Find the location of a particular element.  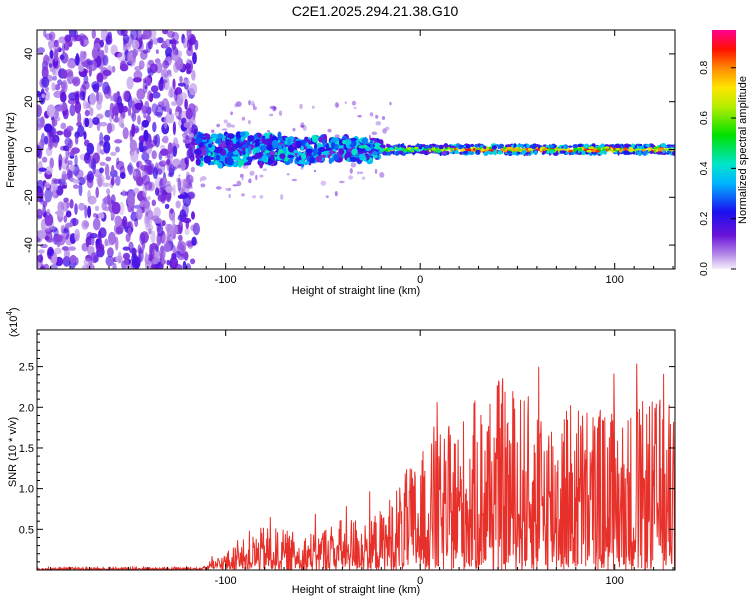

y-tick-label: 2.5 is located at coordinates (26, 368).